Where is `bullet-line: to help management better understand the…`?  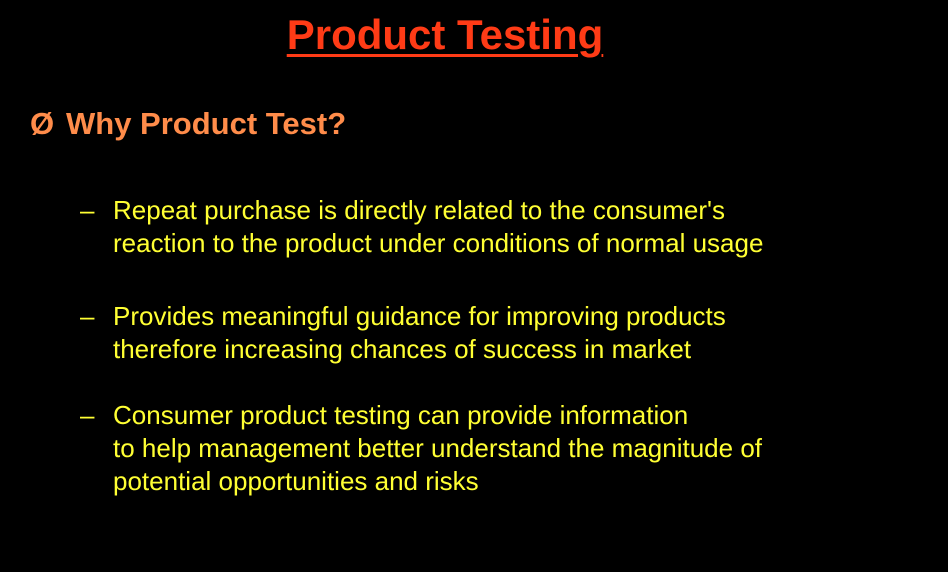
bullet-line: to help management better understand the… is located at coordinates (437, 448).